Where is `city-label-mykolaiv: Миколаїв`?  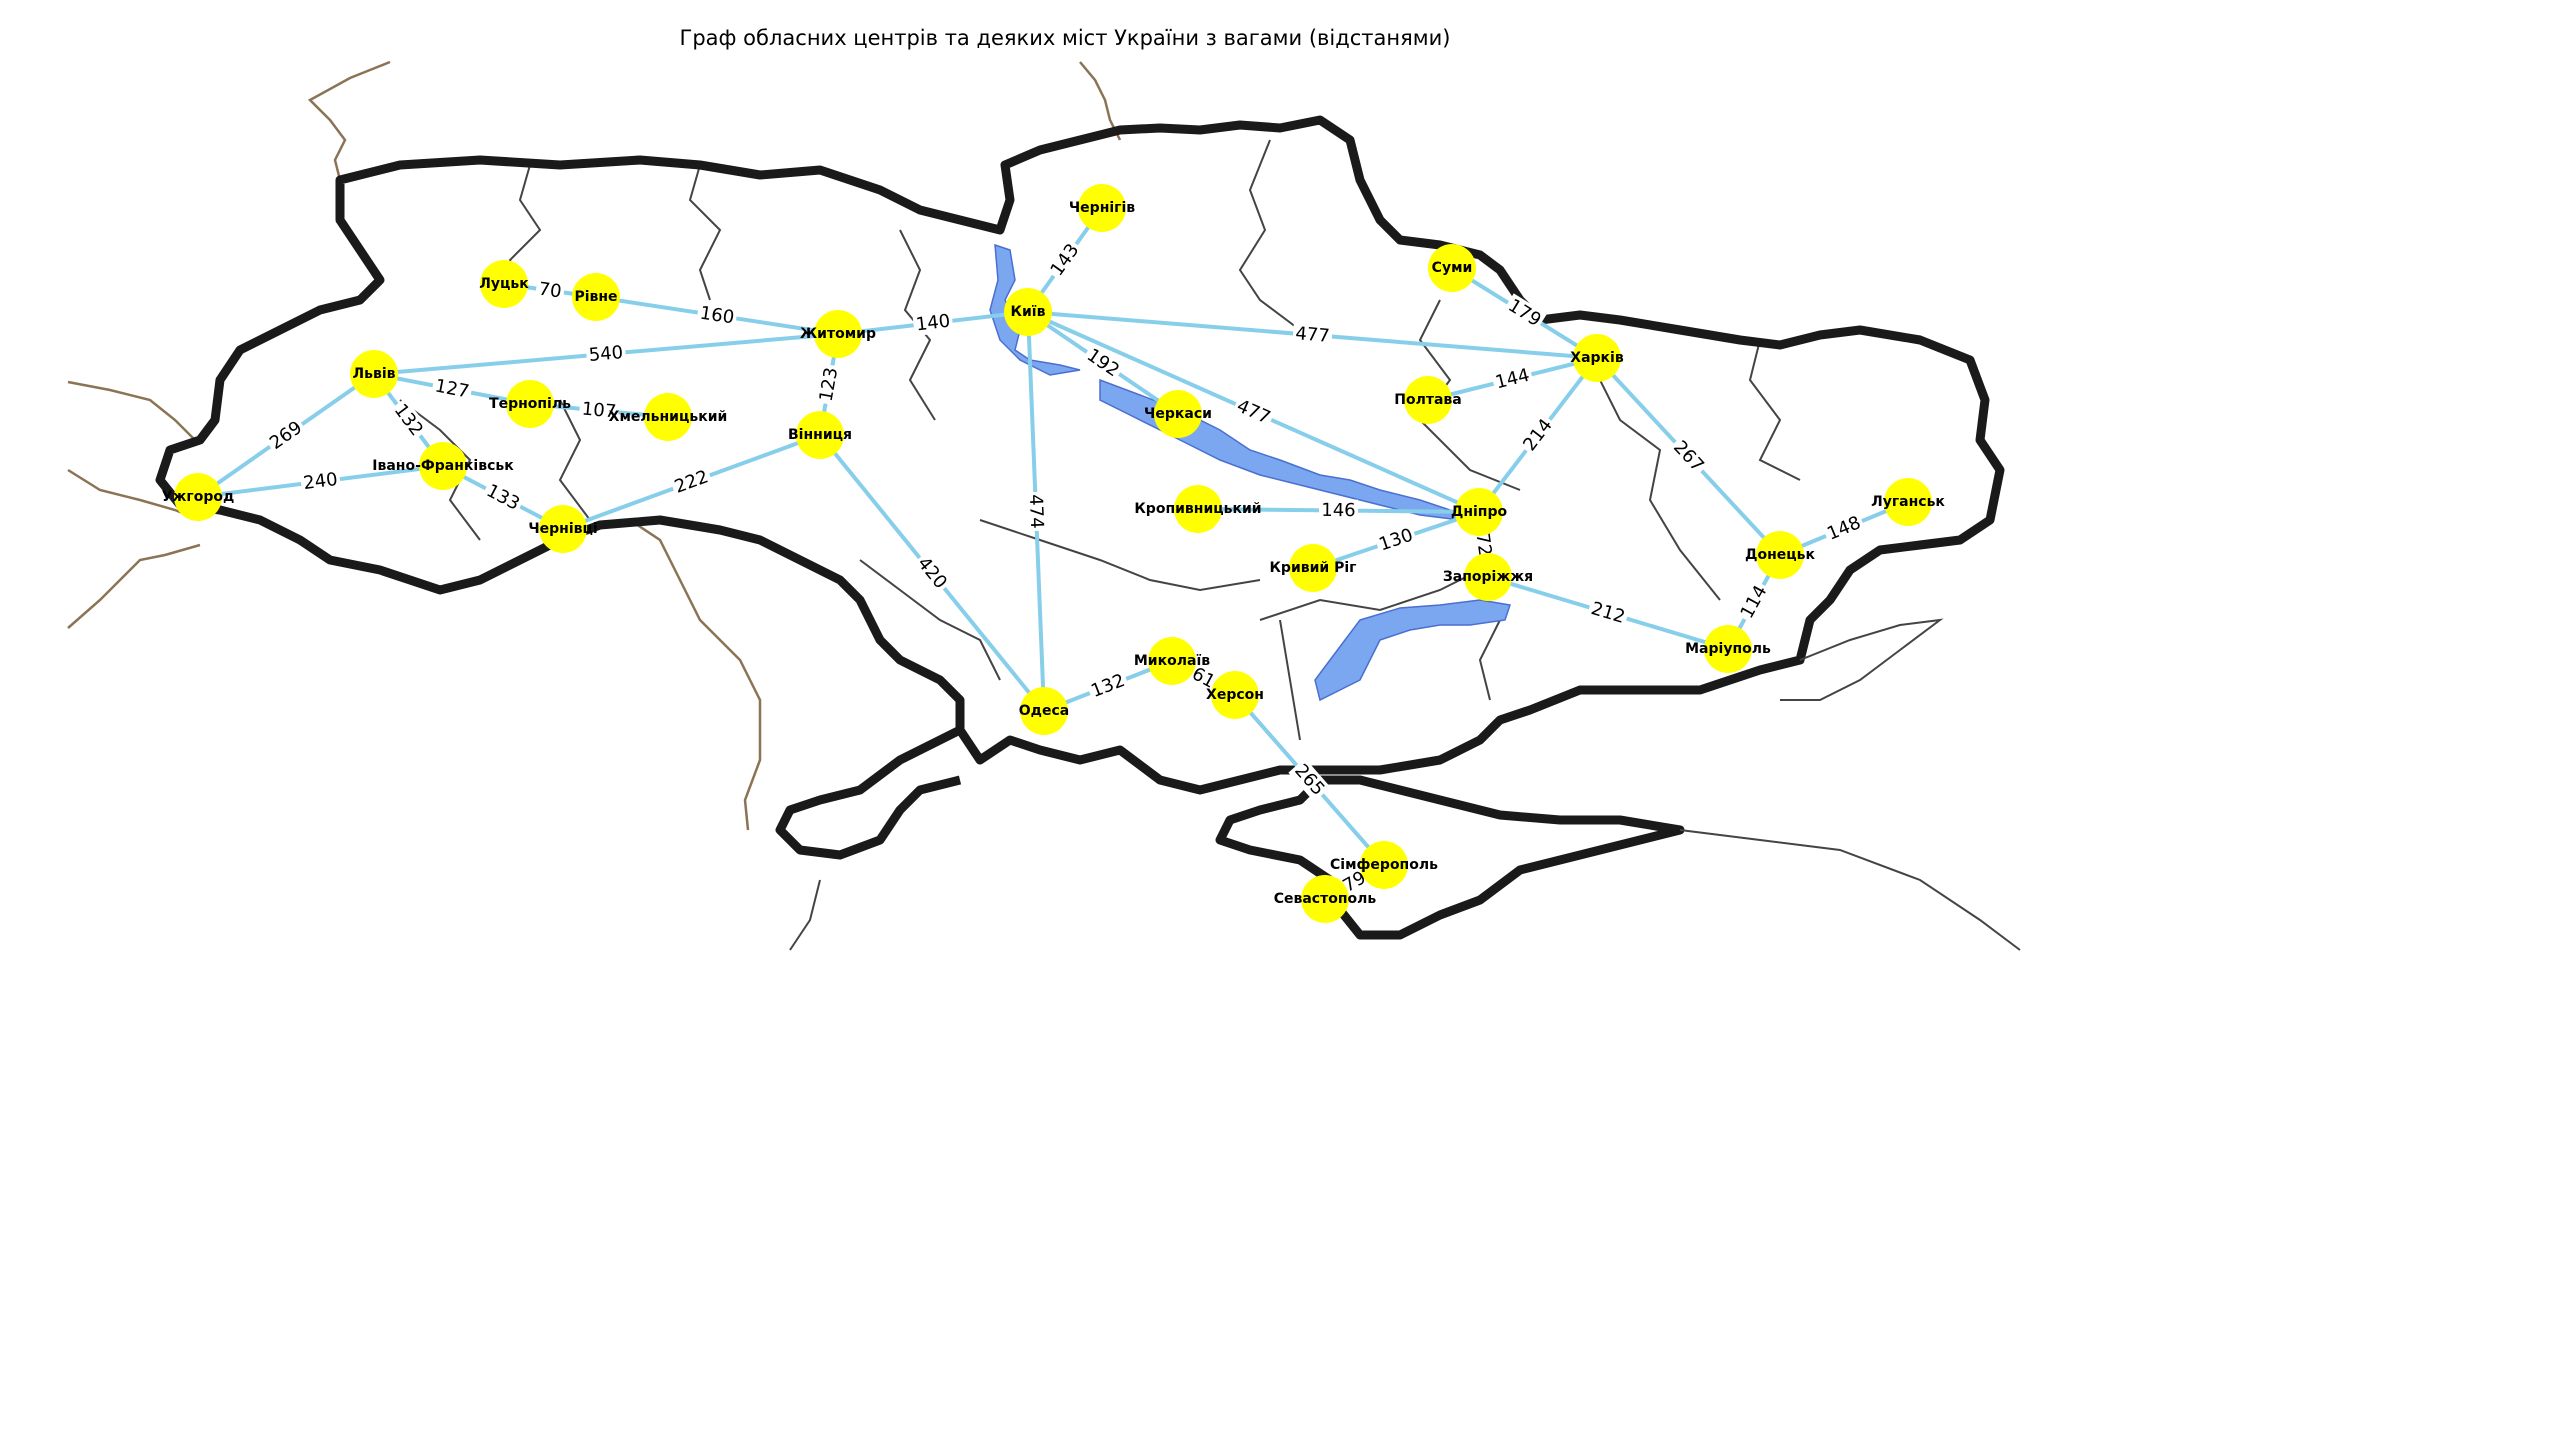 city-label-mykolaiv: Миколаїв is located at coordinates (1172, 661).